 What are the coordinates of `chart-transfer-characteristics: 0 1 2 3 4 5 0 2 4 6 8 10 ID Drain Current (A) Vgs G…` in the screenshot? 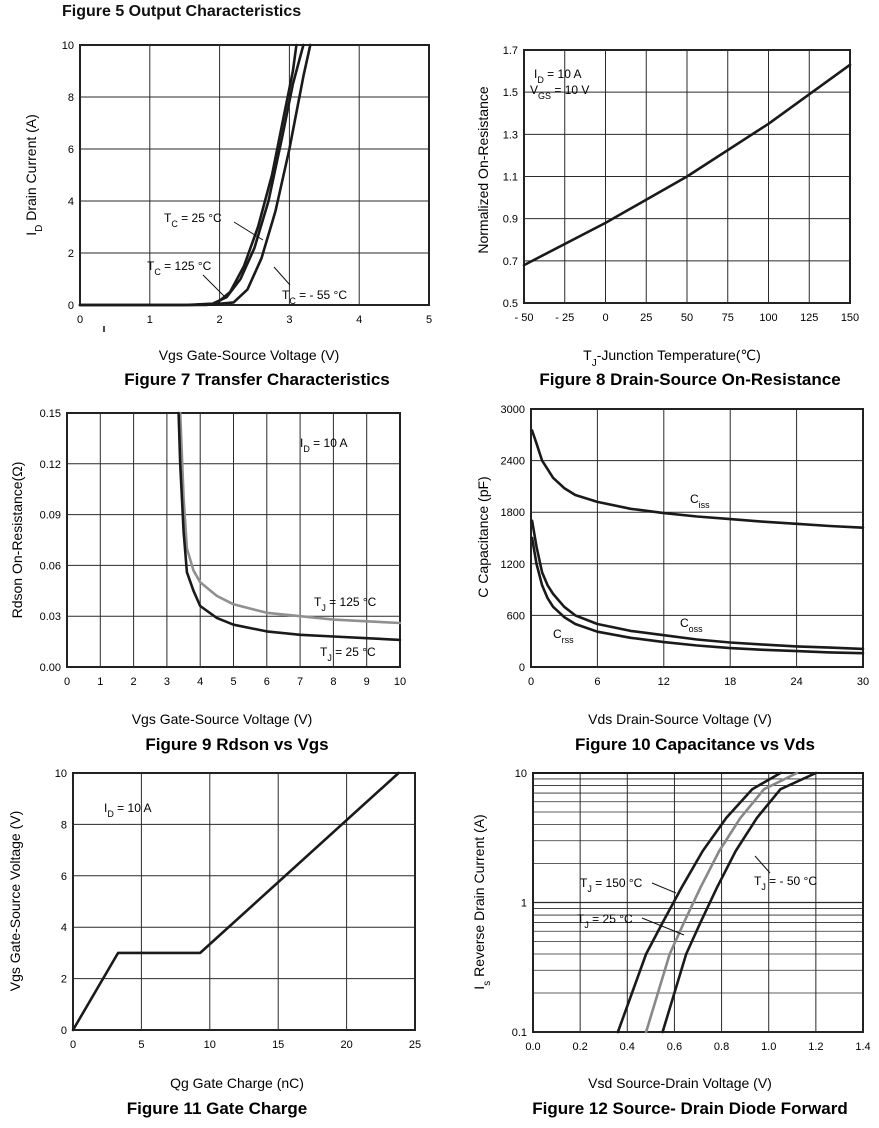 It's located at (227, 214).